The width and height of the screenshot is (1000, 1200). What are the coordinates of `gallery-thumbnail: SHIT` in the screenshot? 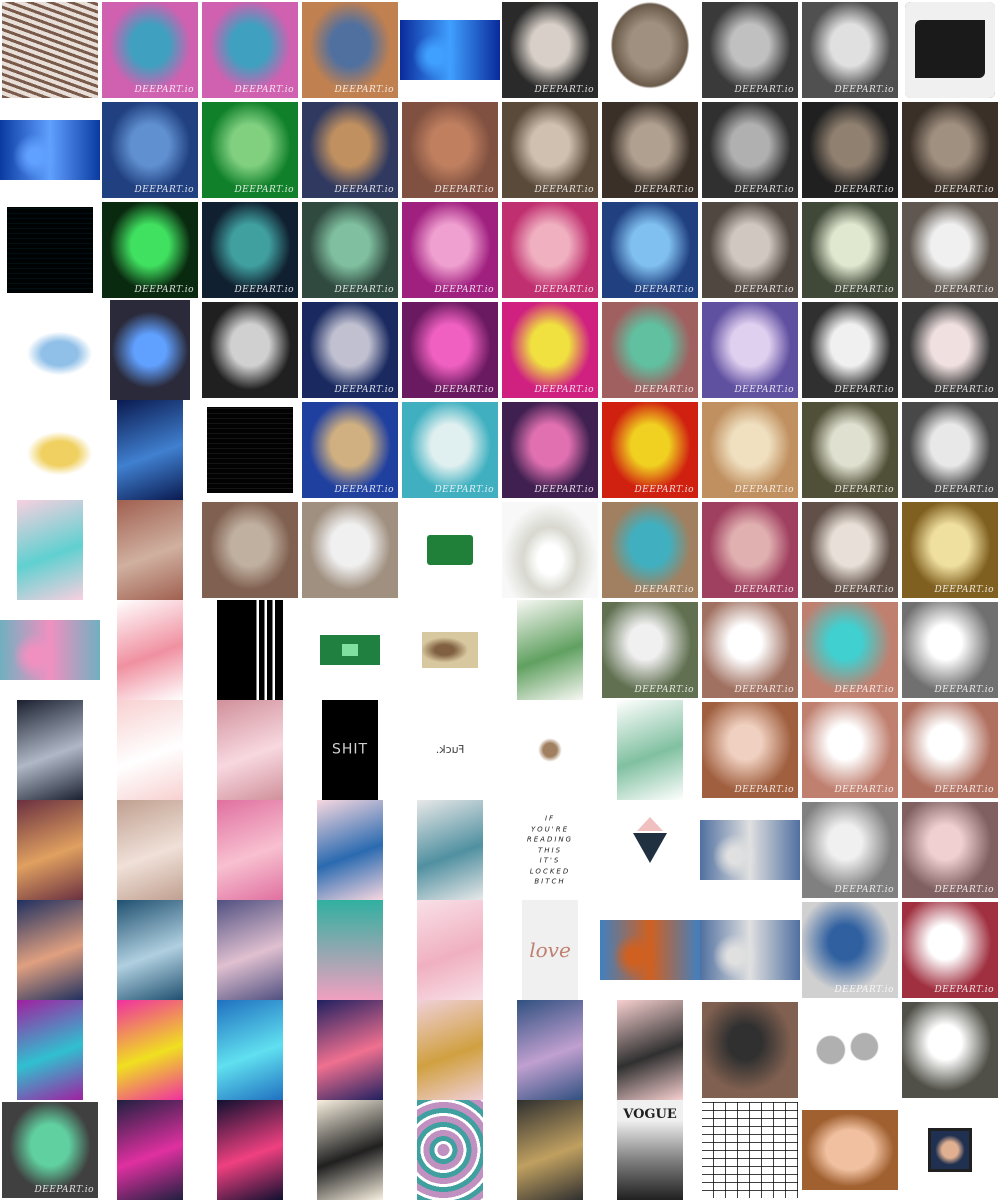 It's located at (350, 750).